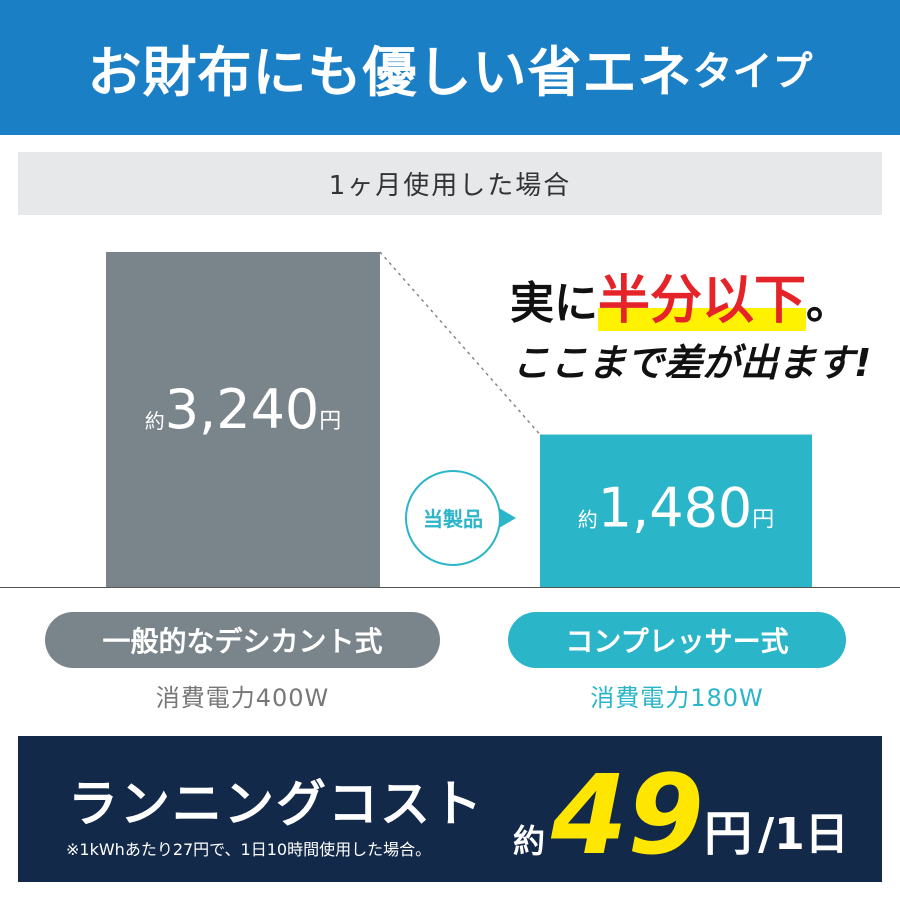 The image size is (900, 900). I want to click on daily-cost: 約 49 円/1日, so click(681, 809).